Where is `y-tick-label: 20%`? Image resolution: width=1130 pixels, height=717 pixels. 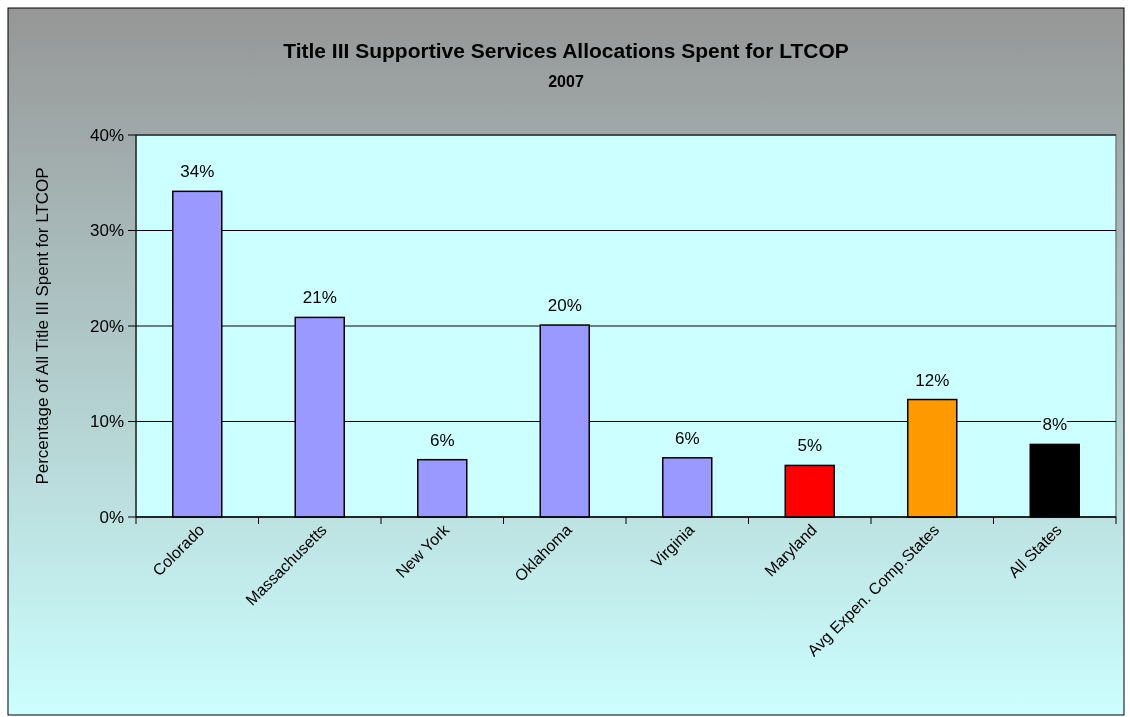
y-tick-label: 20% is located at coordinates (106, 326).